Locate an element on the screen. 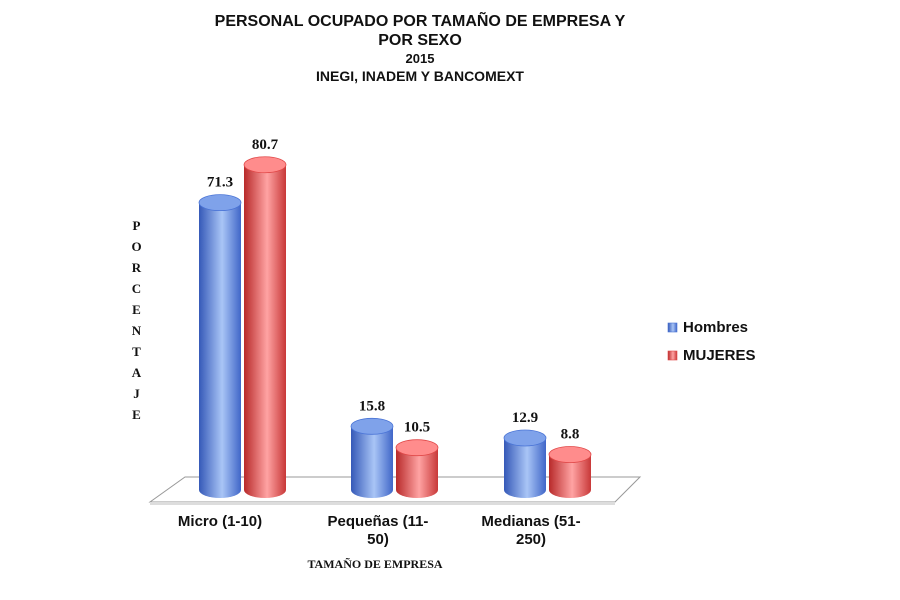 Image resolution: width=900 pixels, height=600 pixels. x-tick-label: Pequeñas (11-50) is located at coordinates (378, 530).